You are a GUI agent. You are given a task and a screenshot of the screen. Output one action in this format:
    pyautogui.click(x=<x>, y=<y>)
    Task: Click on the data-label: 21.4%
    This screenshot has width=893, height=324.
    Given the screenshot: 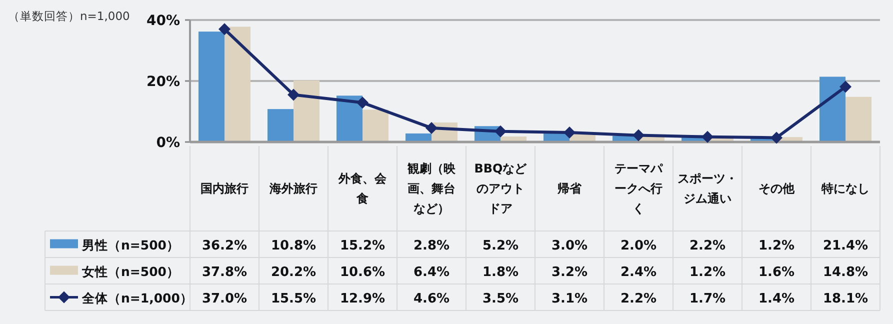 What is the action you would take?
    pyautogui.click(x=845, y=246)
    